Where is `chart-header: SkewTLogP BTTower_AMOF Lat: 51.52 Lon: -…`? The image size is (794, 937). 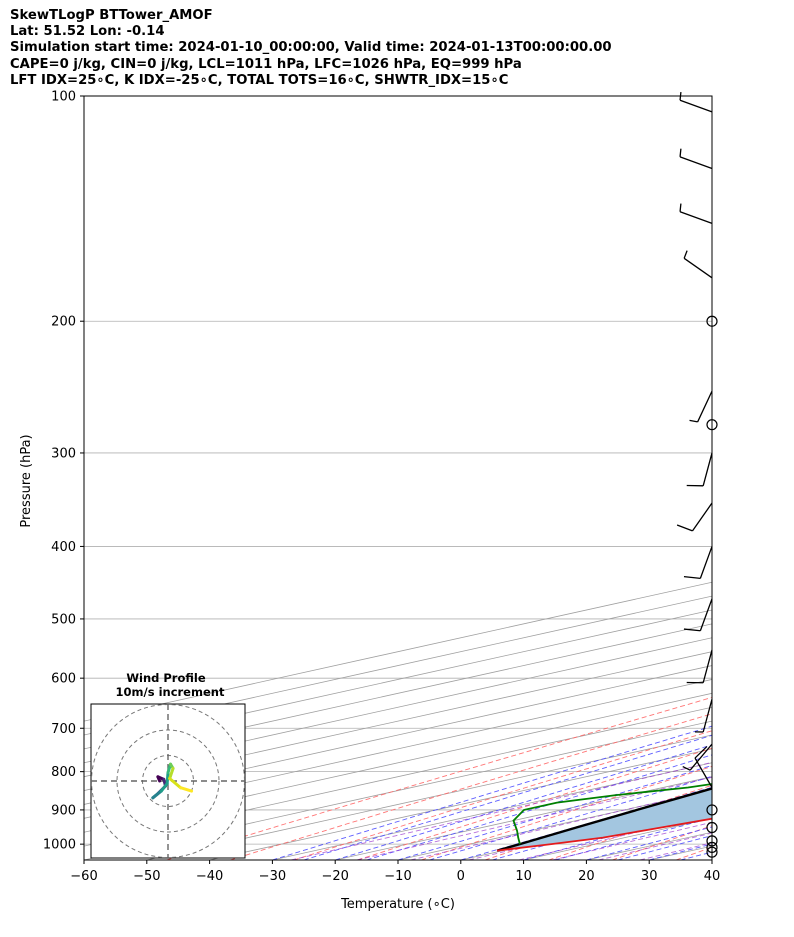
chart-header: SkewTLogP BTTower_AMOF Lat: 51.52 Lon: -… is located at coordinates (390, 48).